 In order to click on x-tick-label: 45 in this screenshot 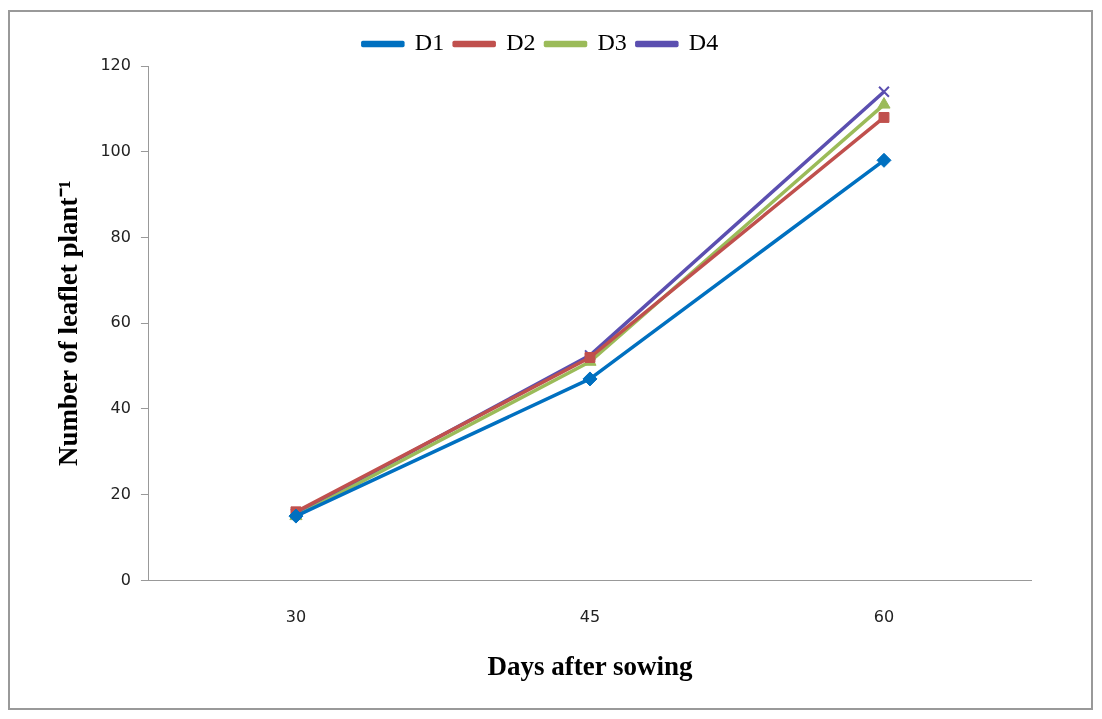, I will do `click(590, 617)`.